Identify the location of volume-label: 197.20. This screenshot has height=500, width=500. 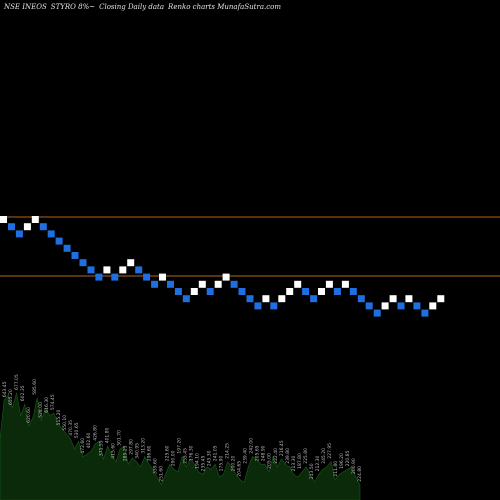
(180, 446).